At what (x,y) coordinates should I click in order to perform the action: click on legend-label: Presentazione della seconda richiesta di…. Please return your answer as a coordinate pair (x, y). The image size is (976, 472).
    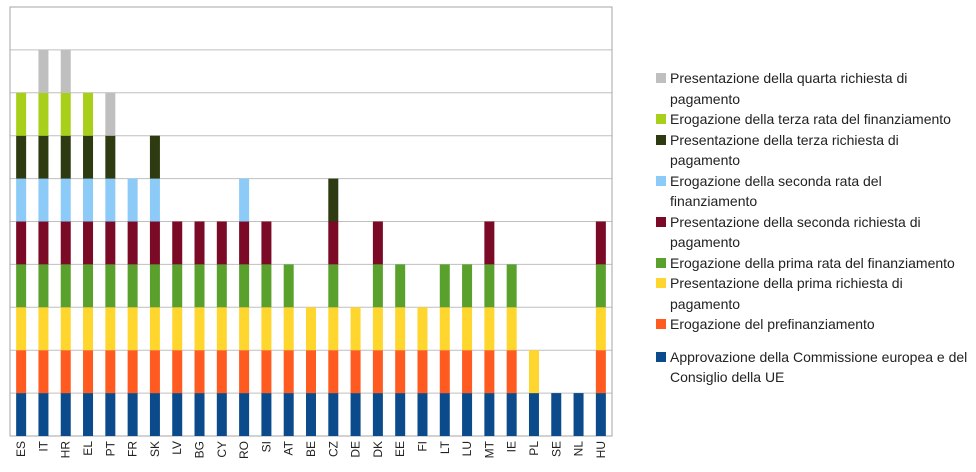
    Looking at the image, I should click on (795, 232).